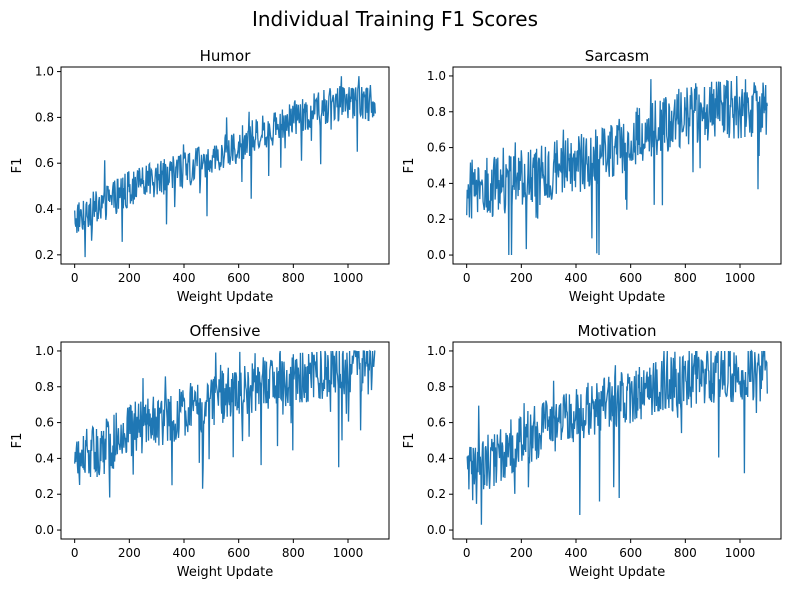  What do you see at coordinates (225, 423) in the screenshot?
I see `series-line-offensive` at bounding box center [225, 423].